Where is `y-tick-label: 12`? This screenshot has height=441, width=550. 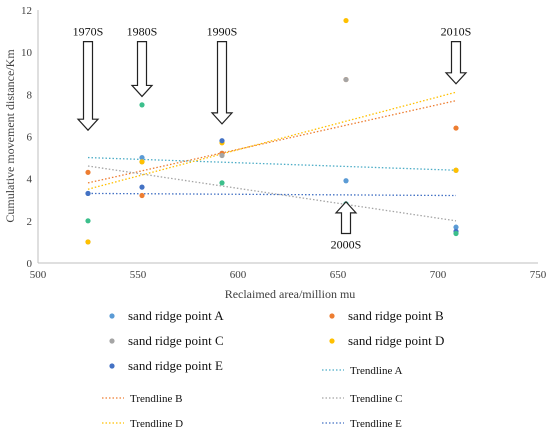
y-tick-label: 12 is located at coordinates (26, 11).